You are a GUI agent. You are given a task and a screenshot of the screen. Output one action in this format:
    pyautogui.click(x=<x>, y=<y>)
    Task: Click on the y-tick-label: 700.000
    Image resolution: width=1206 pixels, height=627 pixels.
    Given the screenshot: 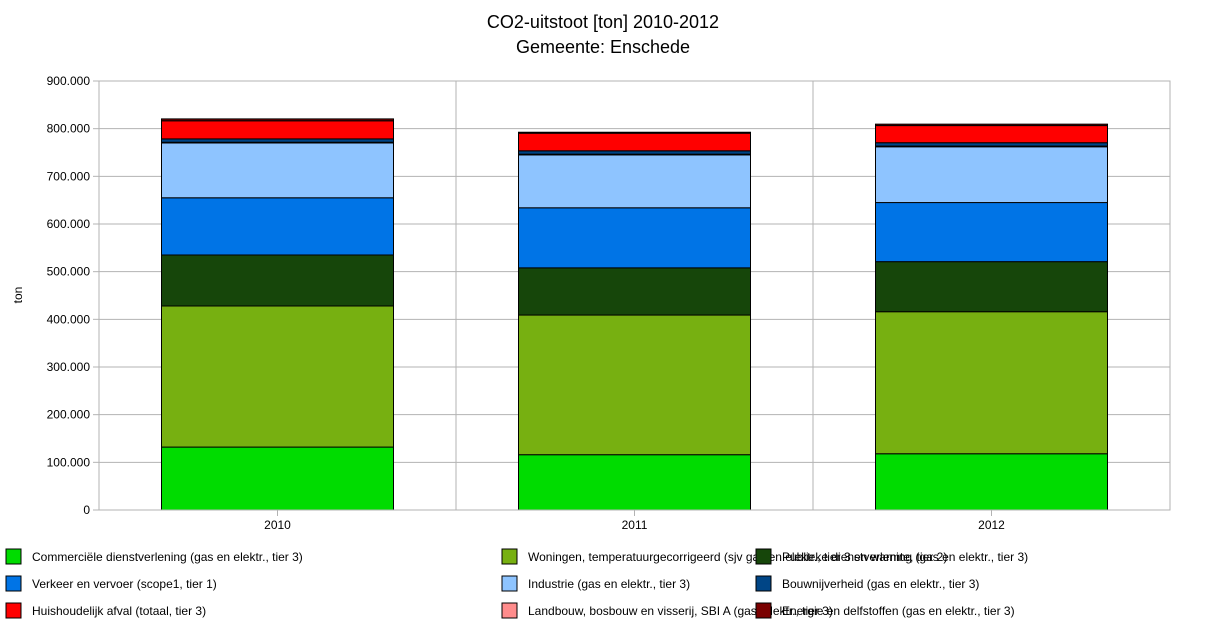 What is the action you would take?
    pyautogui.click(x=69, y=176)
    